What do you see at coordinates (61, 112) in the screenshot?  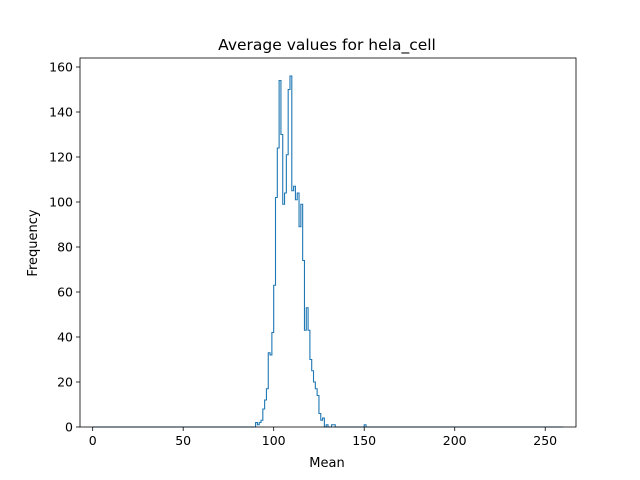 I see `y-tick-label: 140` at bounding box center [61, 112].